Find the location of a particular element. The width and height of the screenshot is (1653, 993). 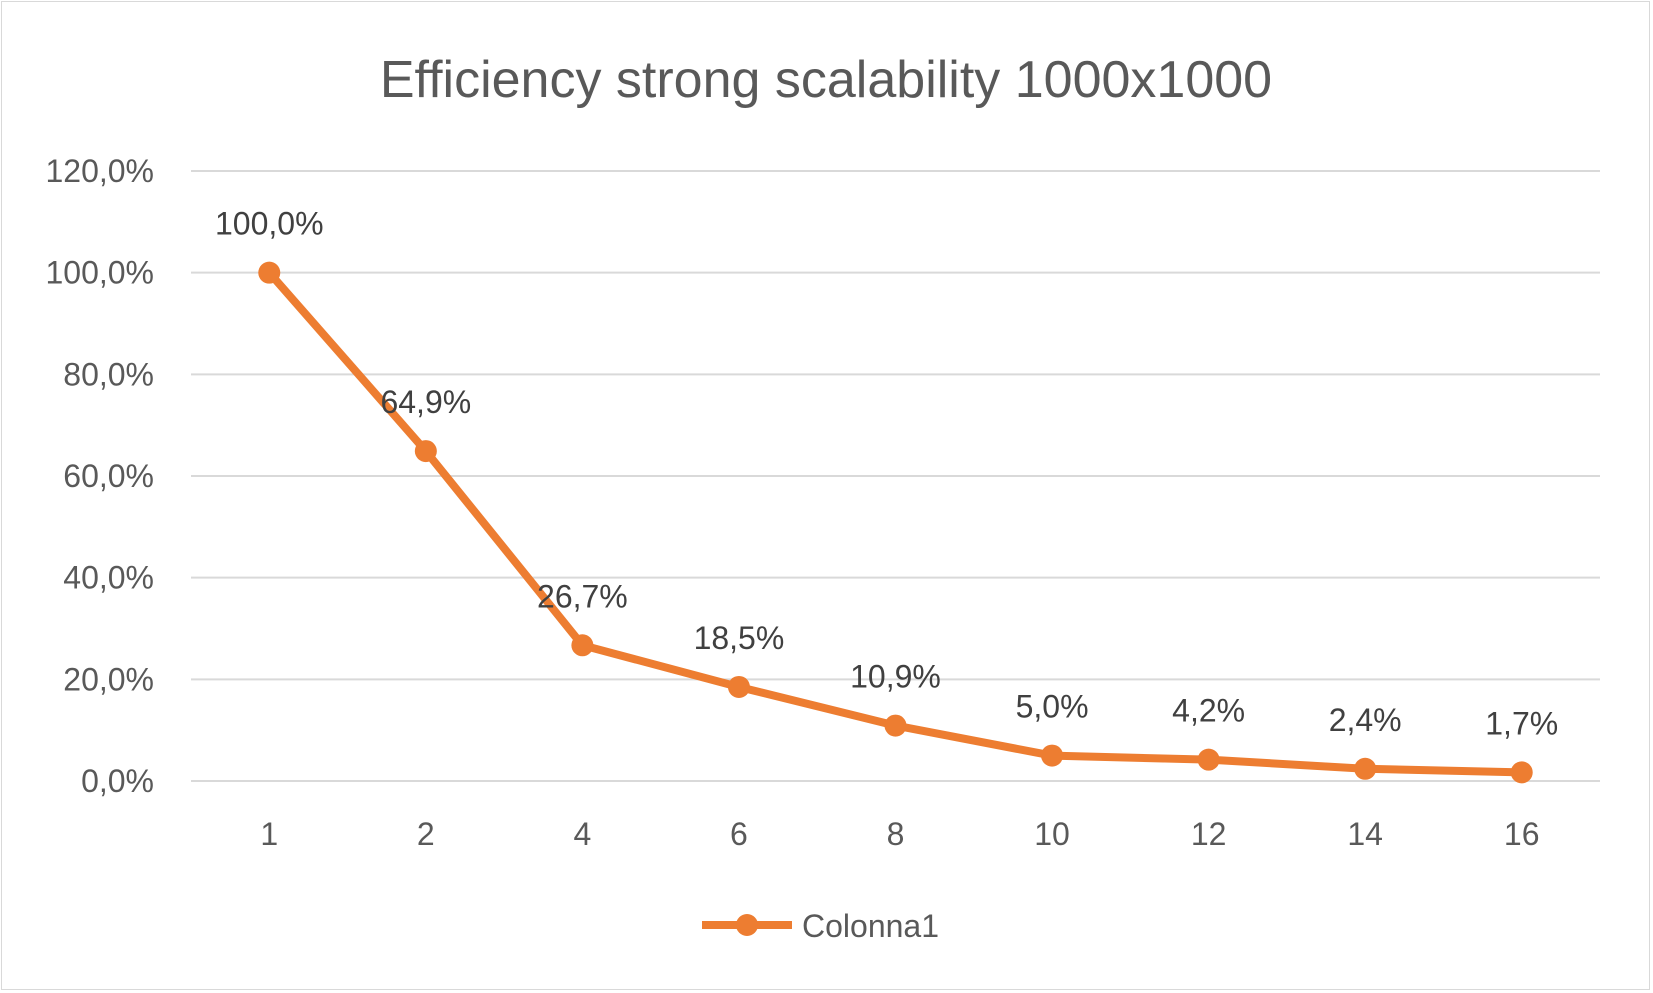

data-label: 64,9% is located at coordinates (425, 402).